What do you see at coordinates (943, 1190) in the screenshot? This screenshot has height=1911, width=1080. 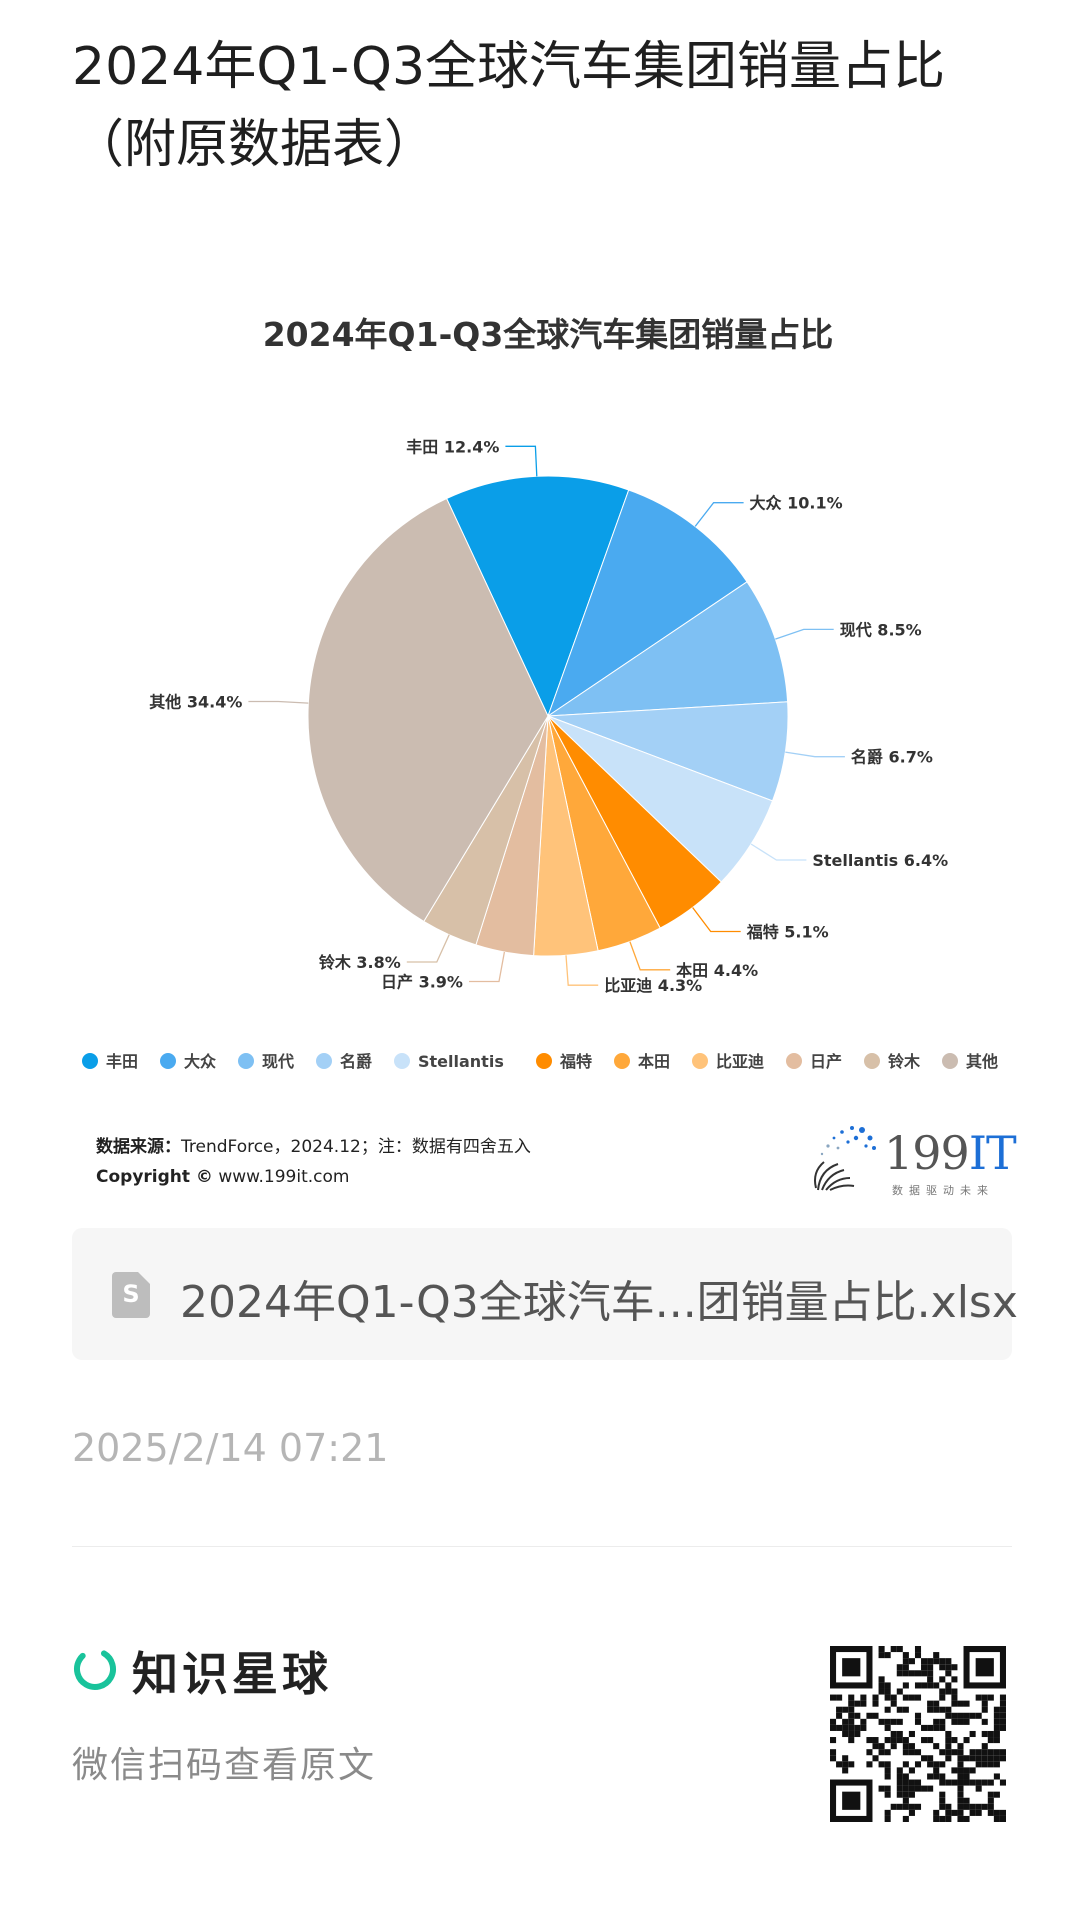 I see `logo-tagline: 数据驱动未来` at bounding box center [943, 1190].